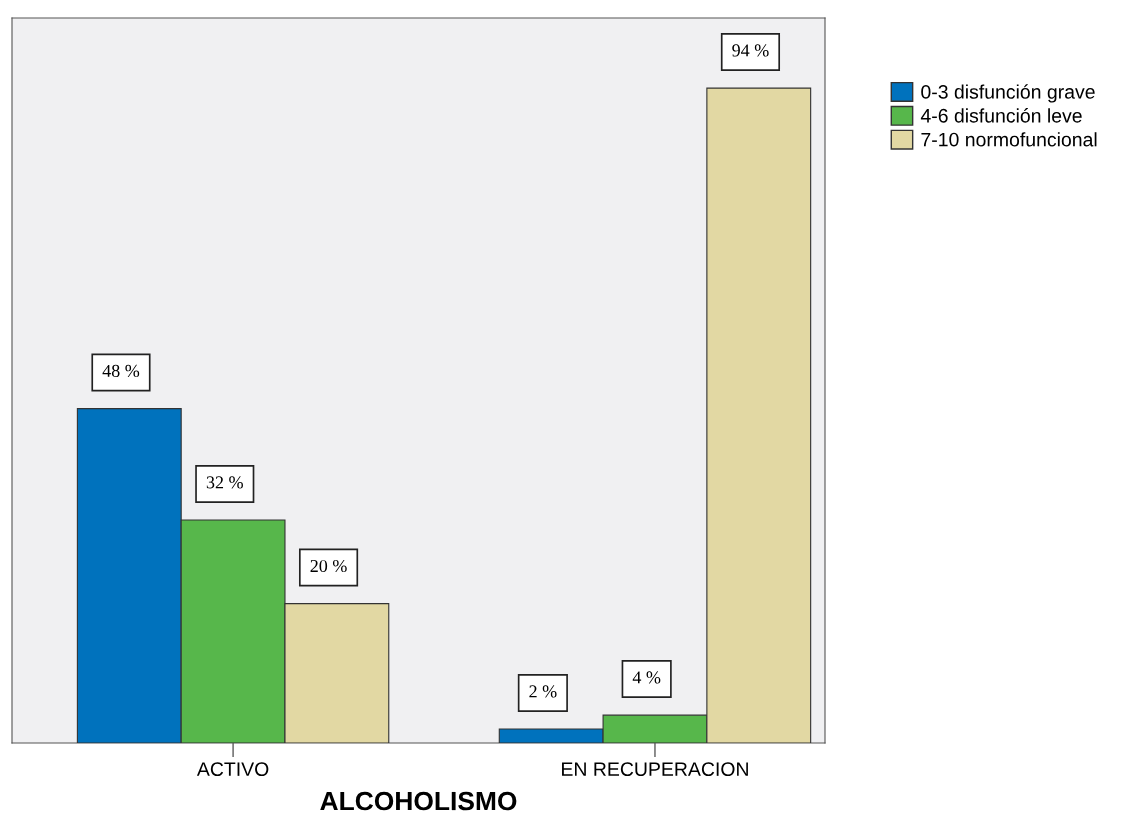 This screenshot has width=1142, height=826. What do you see at coordinates (655, 769) in the screenshot?
I see `x-tick-label: EN RECUPERACION` at bounding box center [655, 769].